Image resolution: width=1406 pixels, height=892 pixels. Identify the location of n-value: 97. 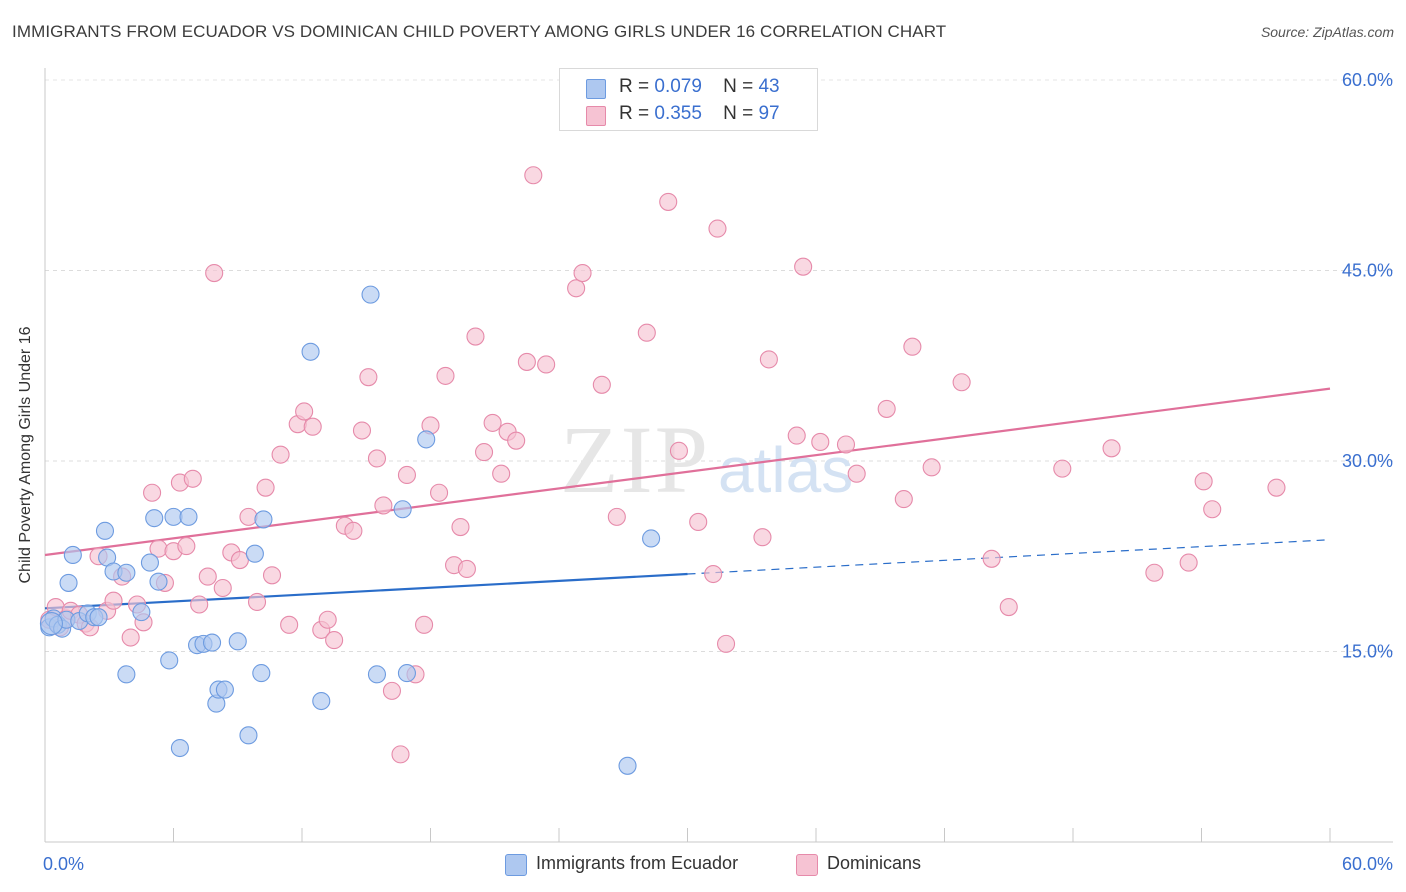
(769, 113).